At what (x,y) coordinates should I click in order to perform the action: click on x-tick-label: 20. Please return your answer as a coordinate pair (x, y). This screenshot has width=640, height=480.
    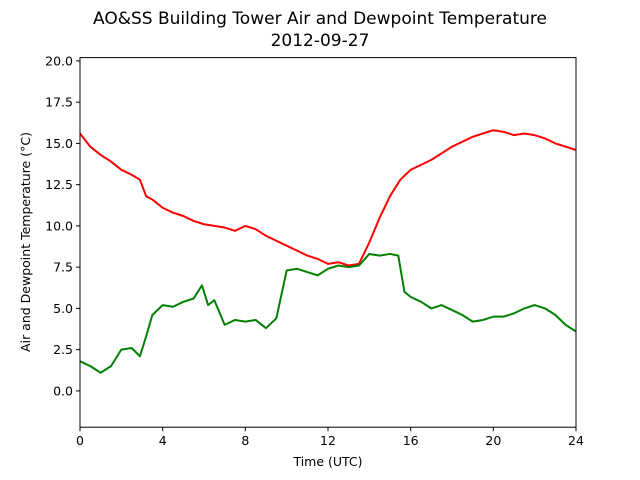
    Looking at the image, I should click on (493, 440).